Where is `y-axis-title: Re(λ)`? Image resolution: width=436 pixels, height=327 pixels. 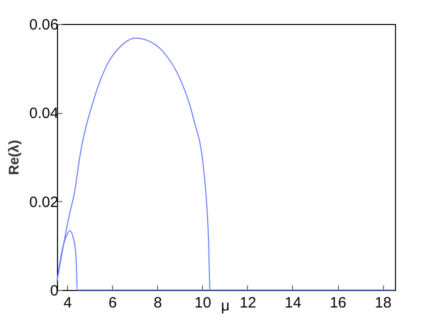
y-axis-title: Re(λ) is located at coordinates (13, 158).